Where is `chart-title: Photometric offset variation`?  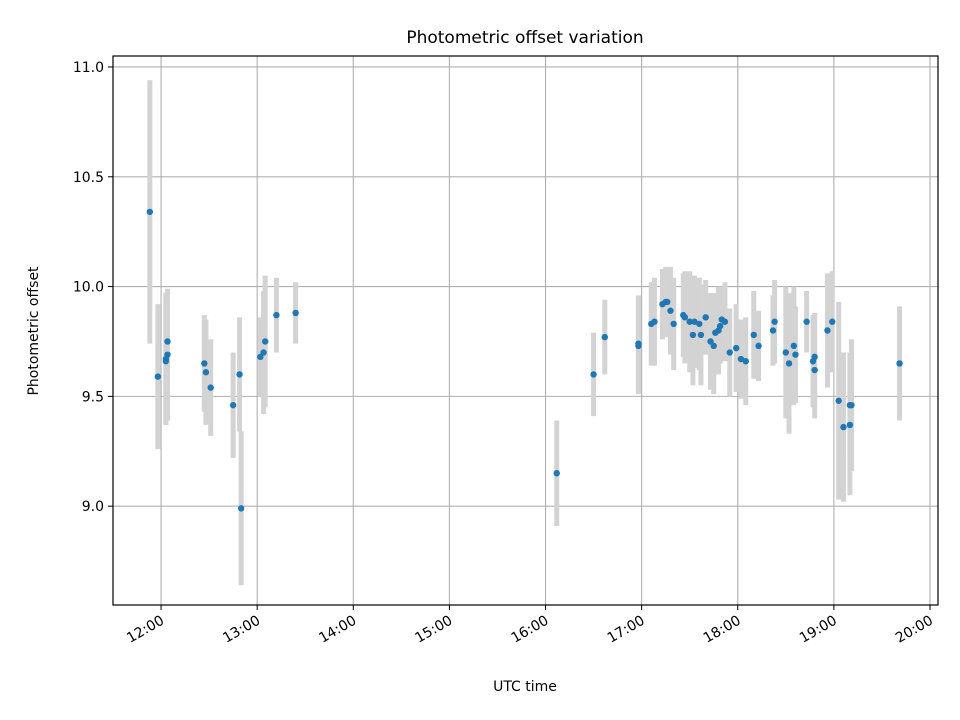 chart-title: Photometric offset variation is located at coordinates (524, 38).